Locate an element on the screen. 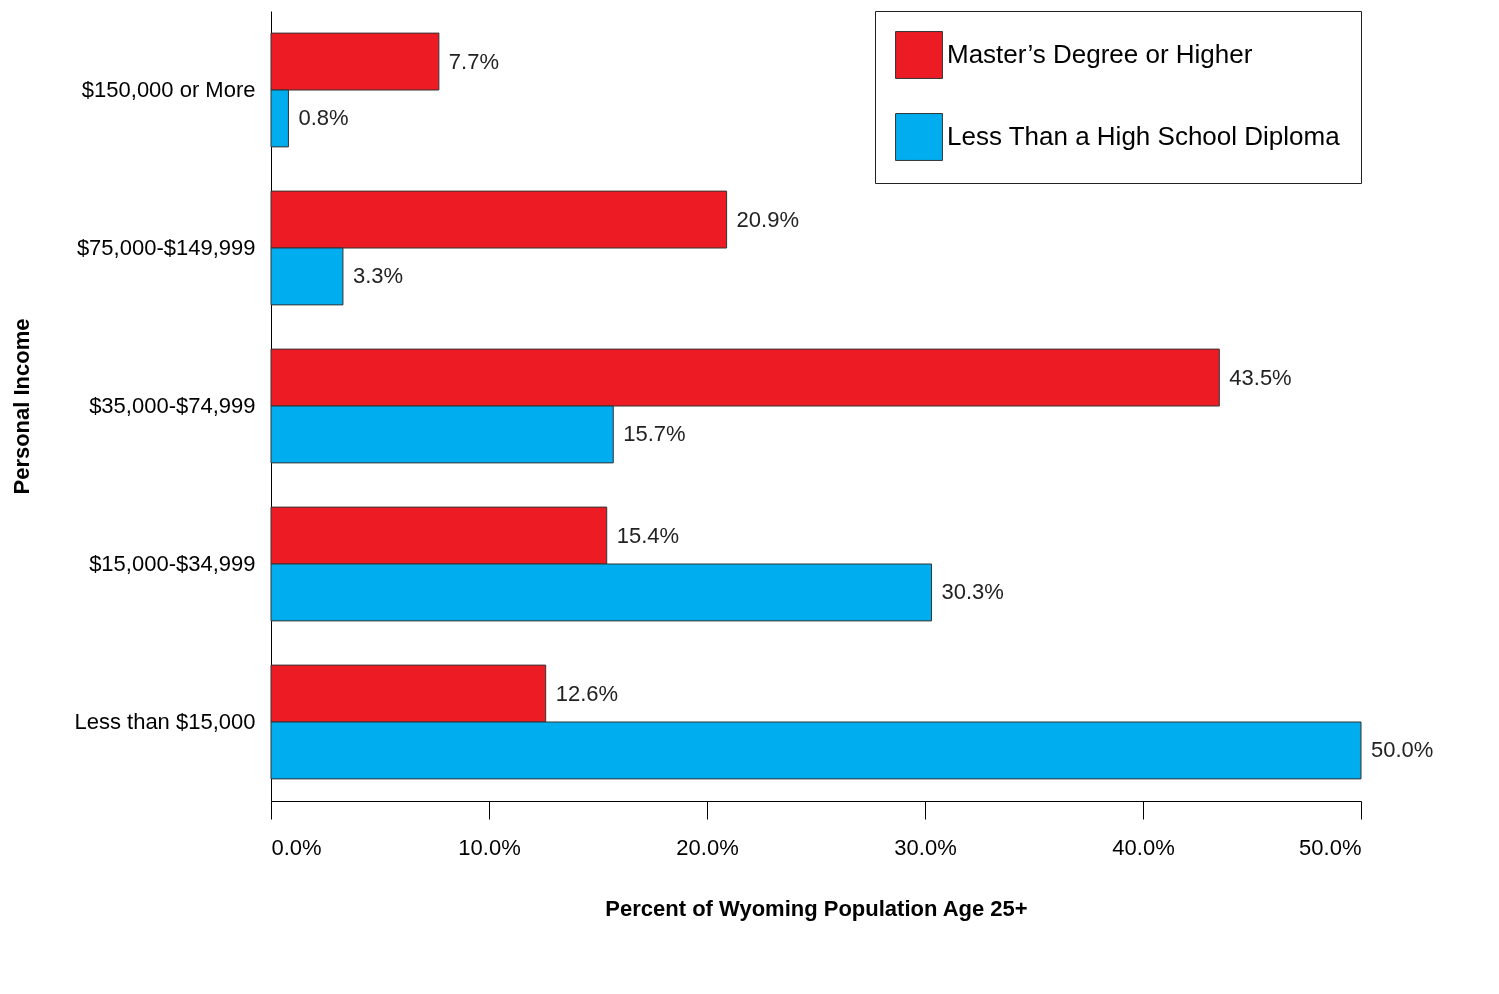 The image size is (1499, 994). data-label: 30.3% is located at coordinates (972, 592).